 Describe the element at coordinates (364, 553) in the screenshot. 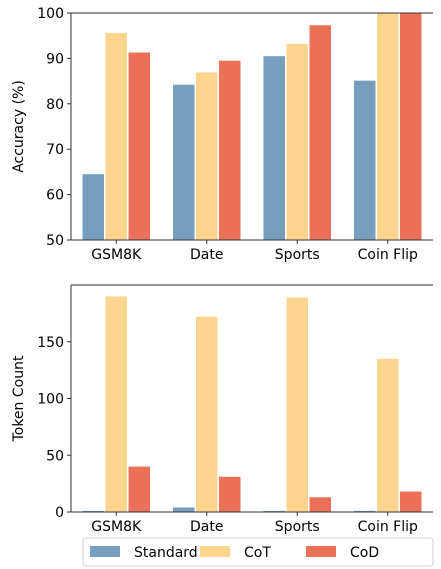

I see `legend-label-cod: CoD` at that location.